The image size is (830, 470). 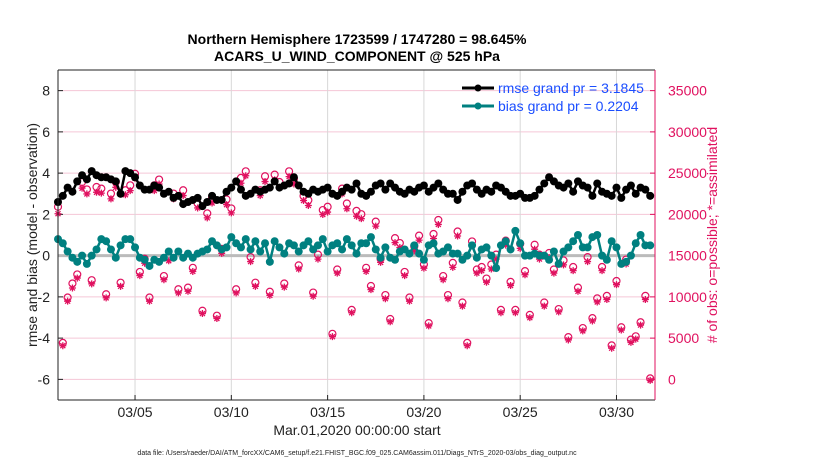 I want to click on y2-tick-label: 5000, so click(x=683, y=338).